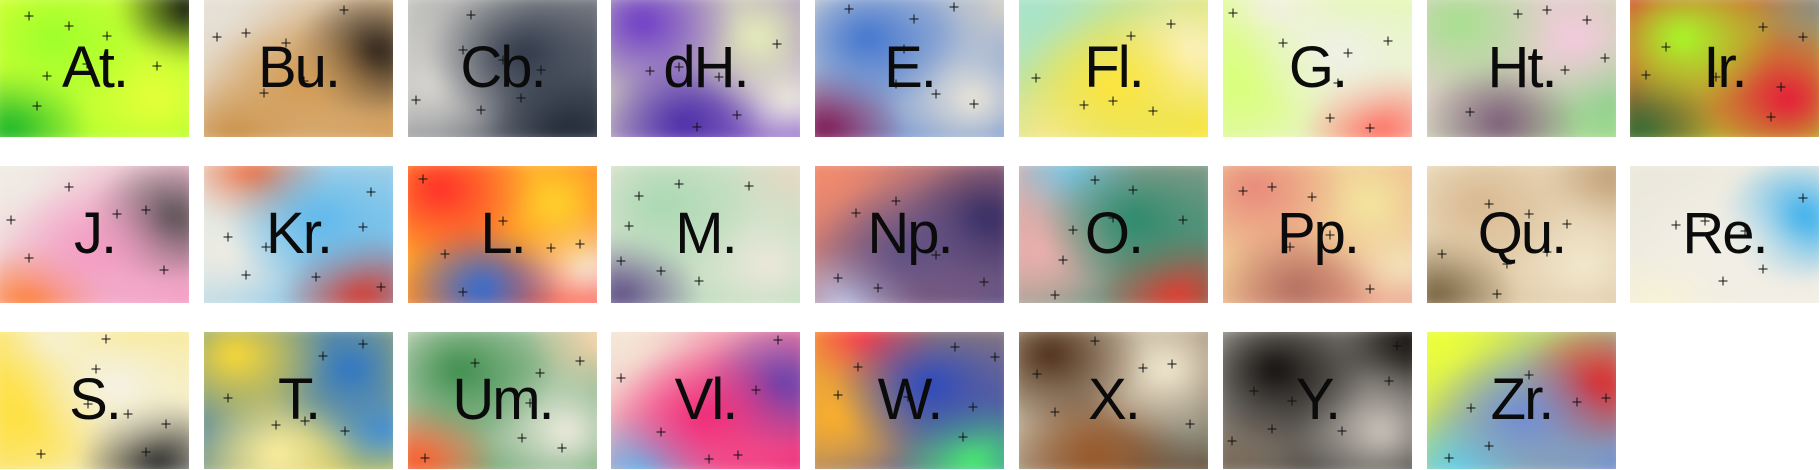 This screenshot has height=470, width=1820. I want to click on gradient-tile-cb: Cb., so click(502, 68).